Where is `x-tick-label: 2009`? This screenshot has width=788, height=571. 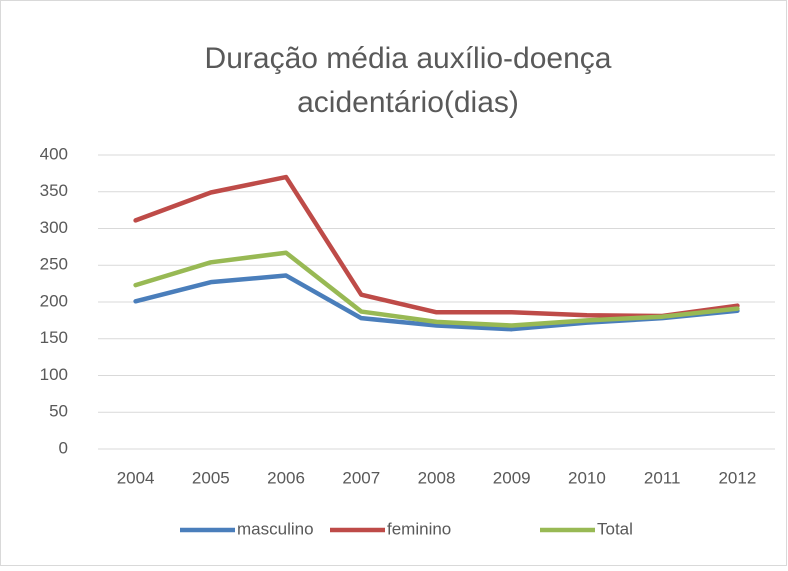
x-tick-label: 2009 is located at coordinates (512, 477).